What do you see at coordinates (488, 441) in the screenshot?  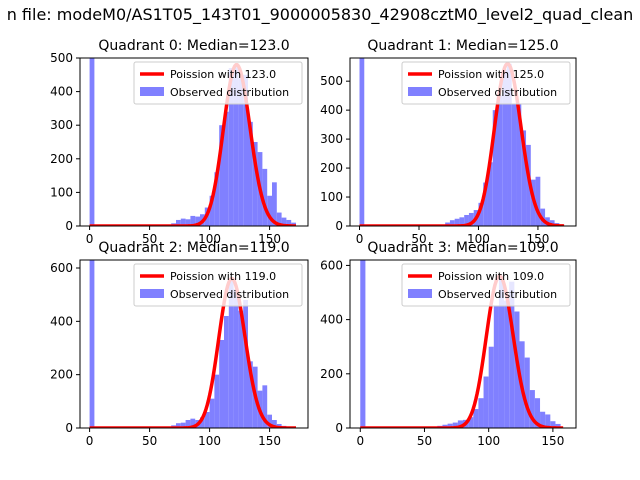 I see `x-tick-label: 100` at bounding box center [488, 441].